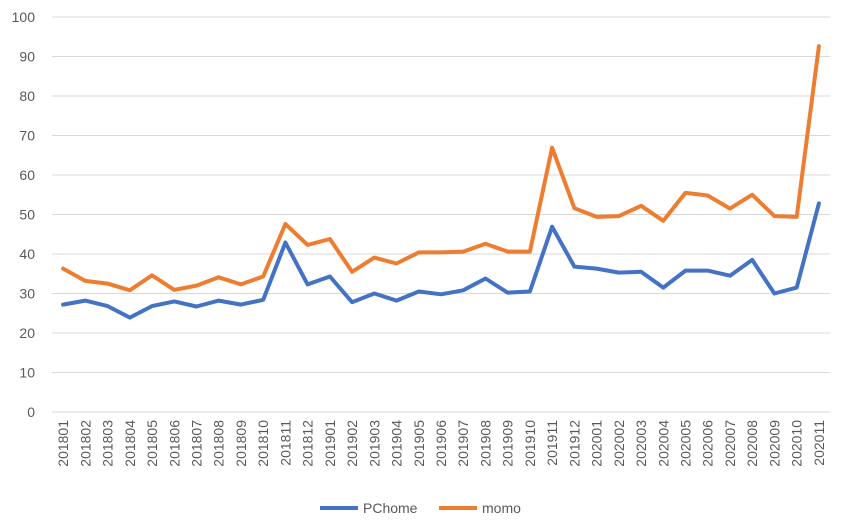 Image resolution: width=847 pixels, height=532 pixels. What do you see at coordinates (27, 254) in the screenshot?
I see `y-tick-label: 40` at bounding box center [27, 254].